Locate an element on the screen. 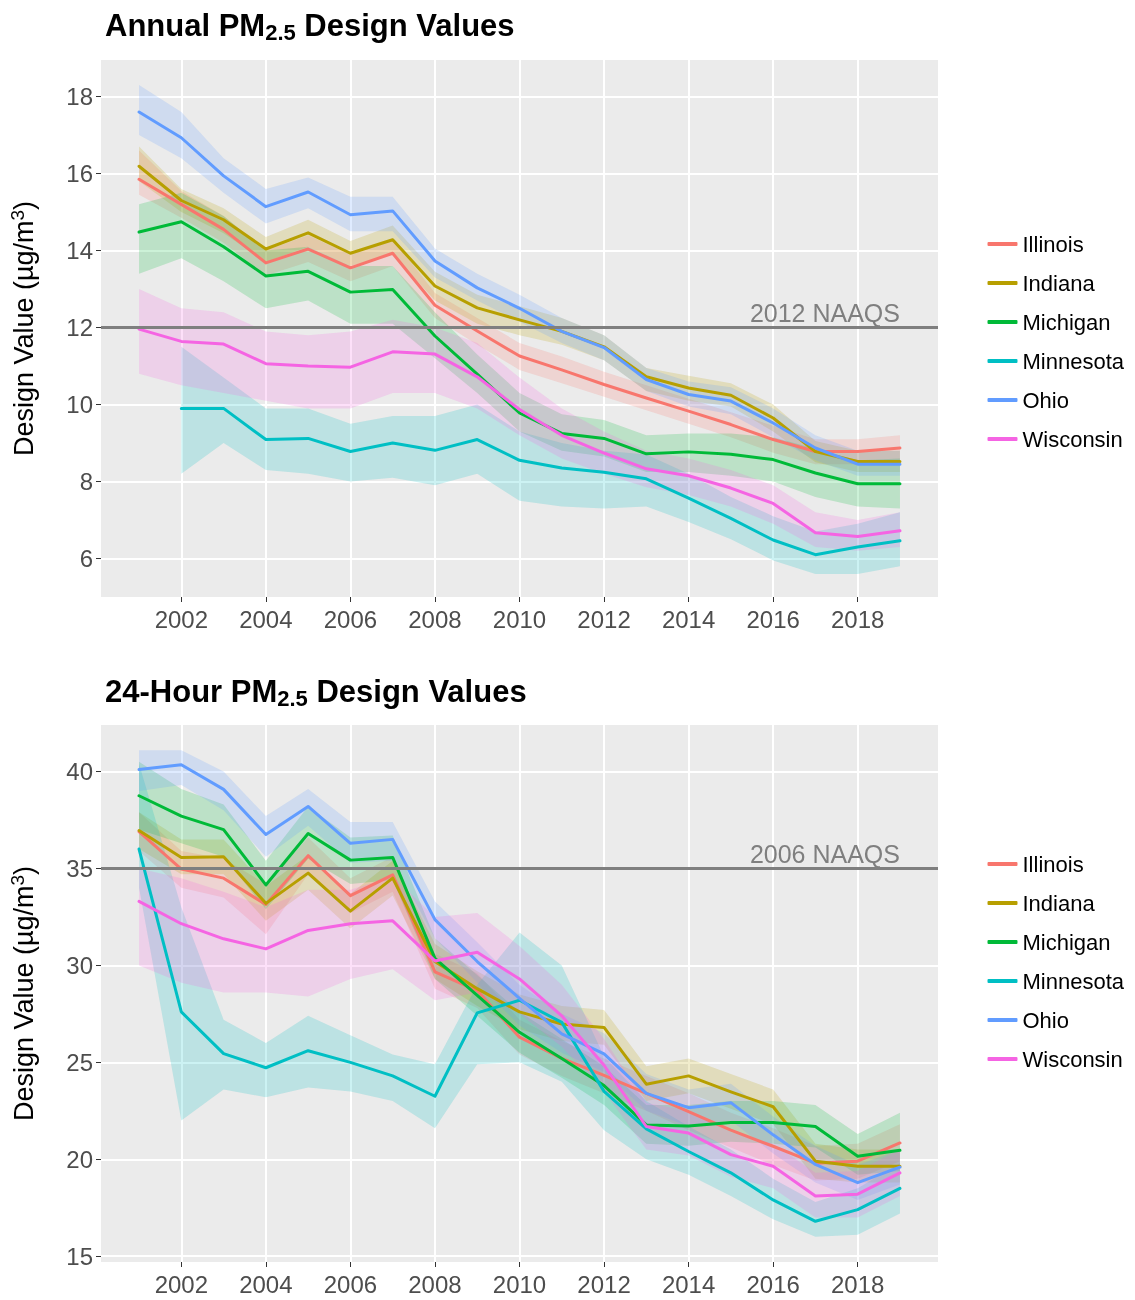  y-tick-label: 20 is located at coordinates (79, 1159).